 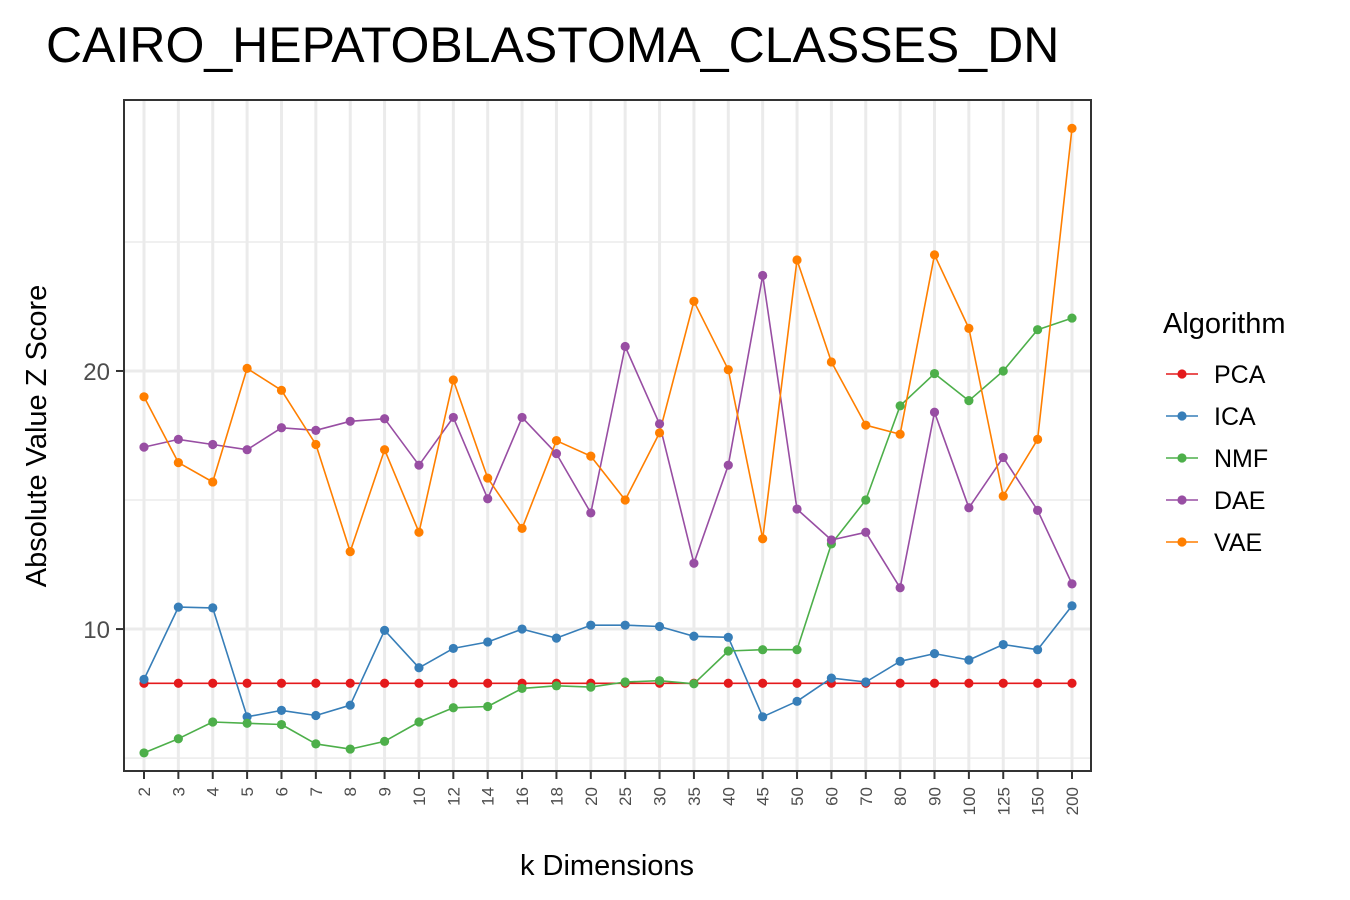 What do you see at coordinates (144, 791) in the screenshot?
I see `x-tick-label: 2` at bounding box center [144, 791].